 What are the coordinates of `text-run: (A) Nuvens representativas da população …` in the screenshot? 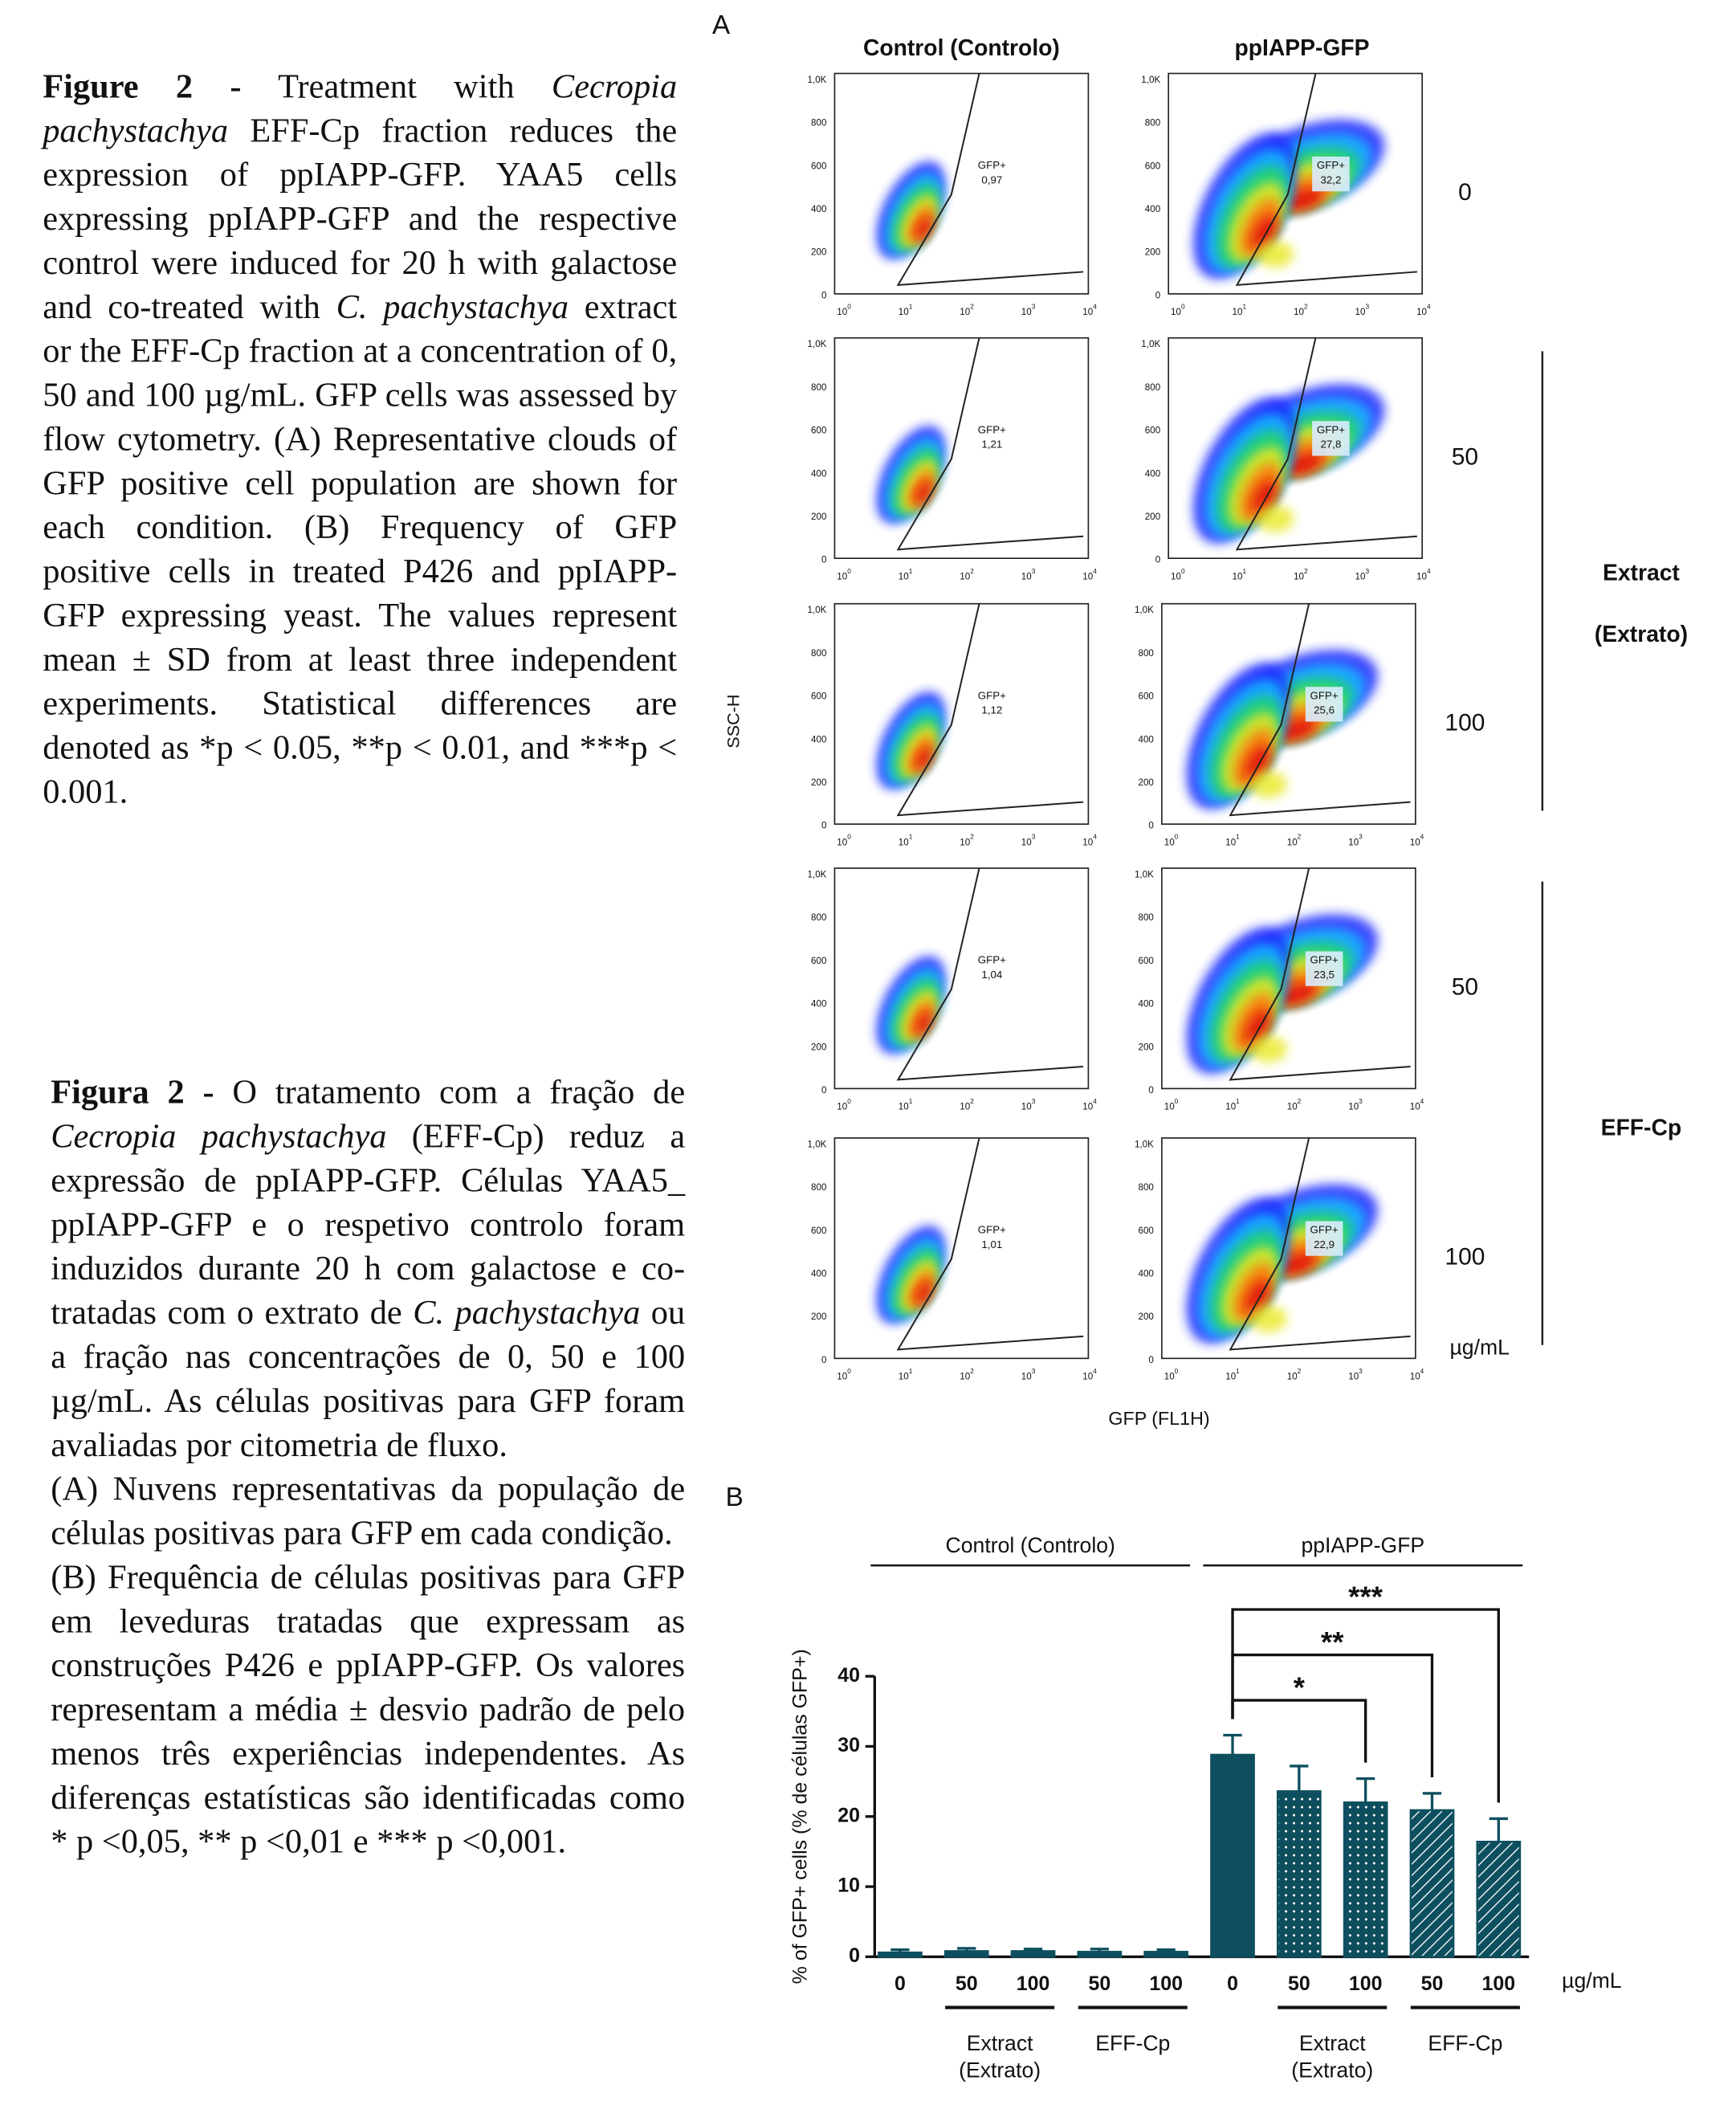 It's located at (368, 1510).